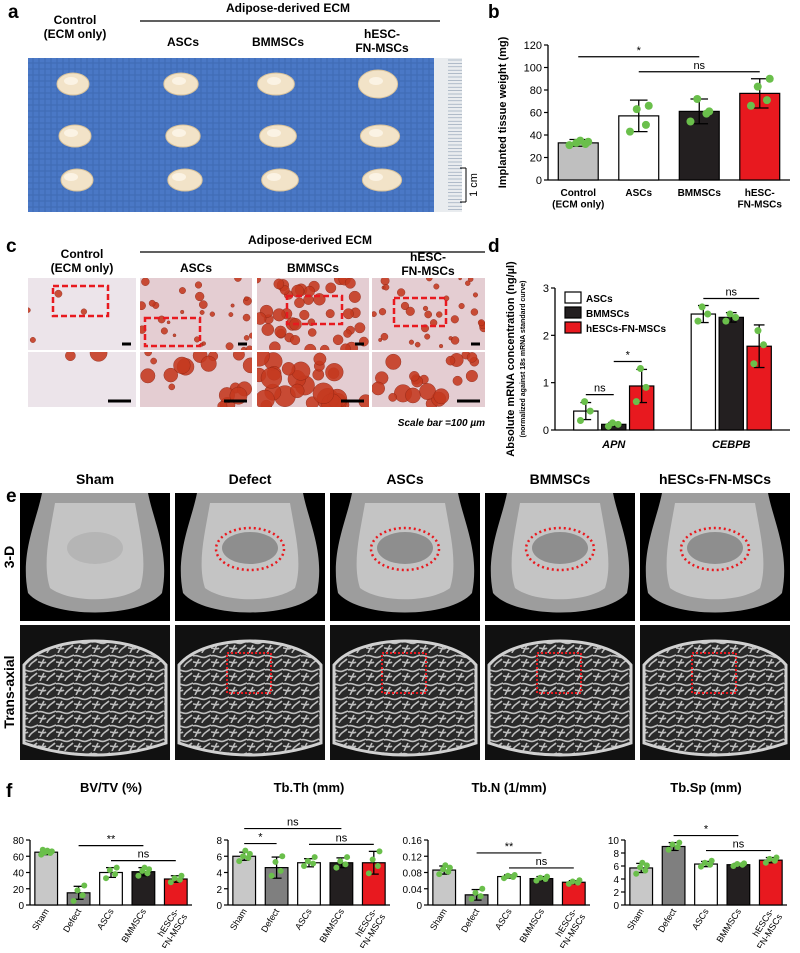  What do you see at coordinates (599, 299) in the screenshot?
I see `legend-label: ASCs` at bounding box center [599, 299].